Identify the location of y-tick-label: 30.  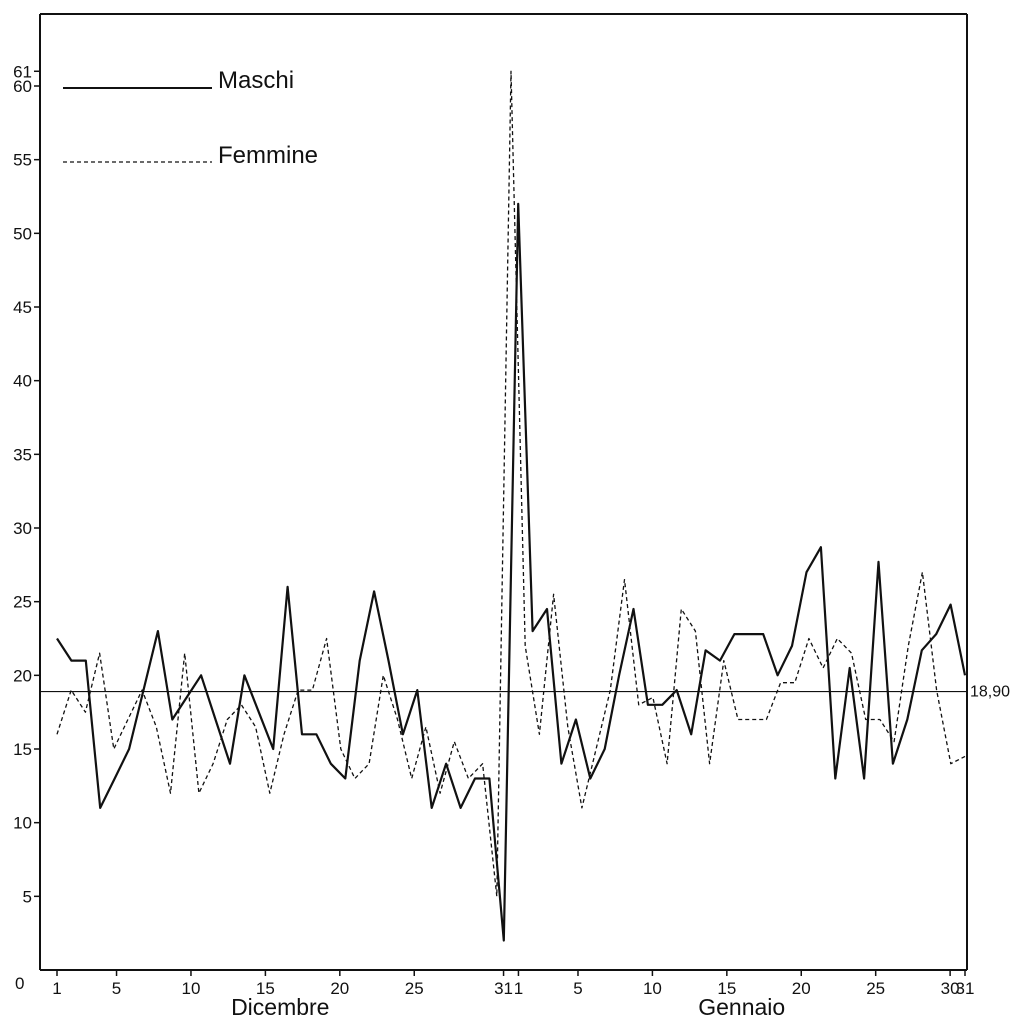
(22, 528).